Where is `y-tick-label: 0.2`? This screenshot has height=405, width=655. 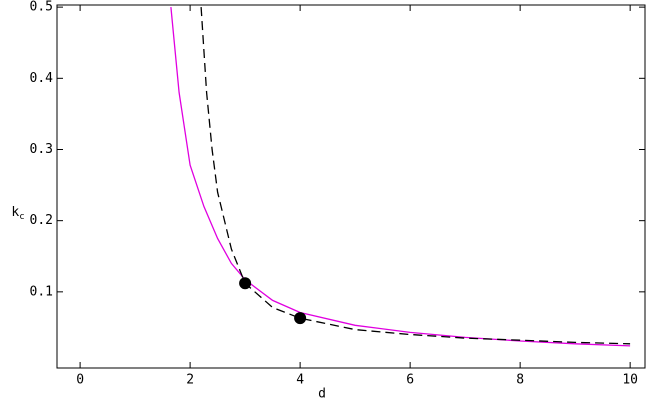
y-tick-label: 0.2 is located at coordinates (41, 220).